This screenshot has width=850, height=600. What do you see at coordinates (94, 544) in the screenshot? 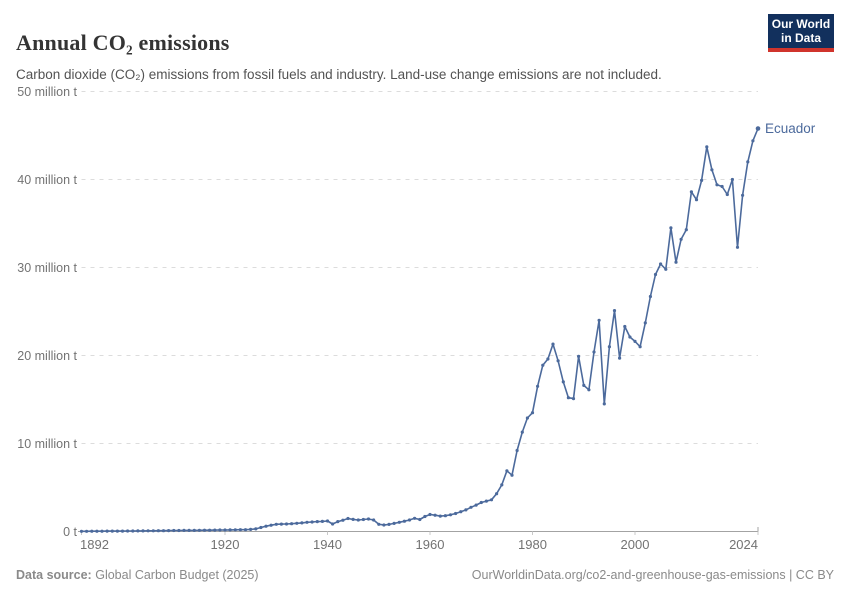
I see `x-tick-label: 1892` at bounding box center [94, 544].